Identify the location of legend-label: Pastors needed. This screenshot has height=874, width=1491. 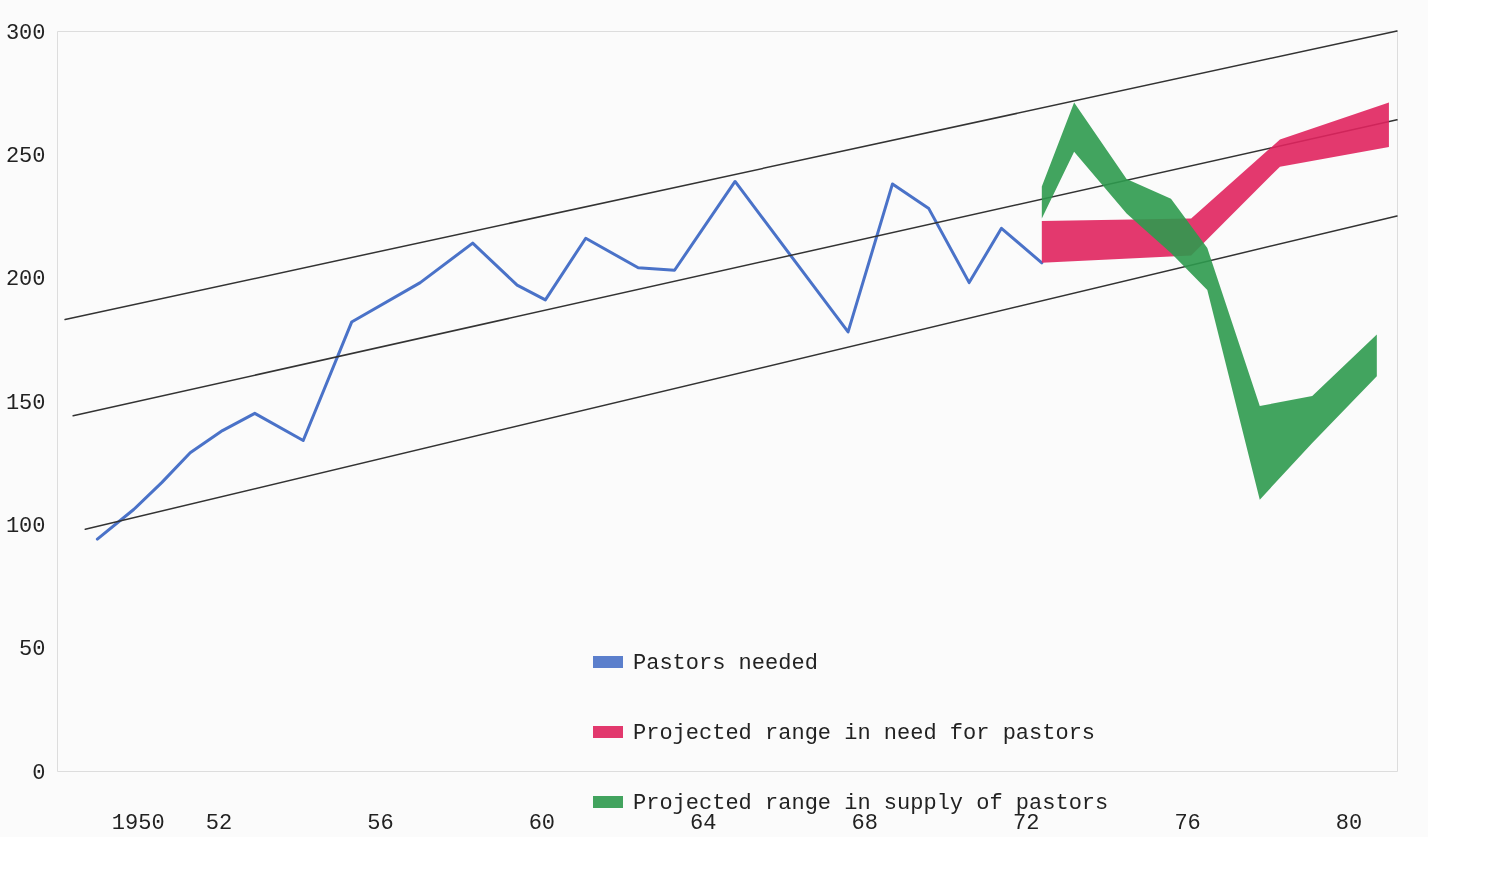
(725, 663).